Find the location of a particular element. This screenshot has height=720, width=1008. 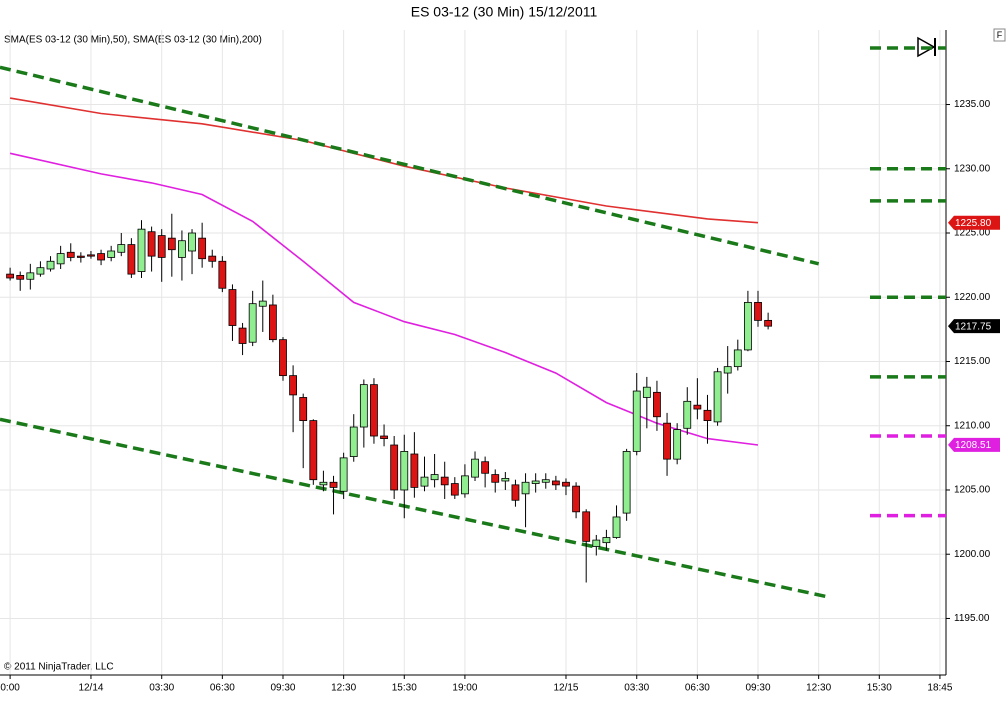

scroll-icon is located at coordinates (926, 47).